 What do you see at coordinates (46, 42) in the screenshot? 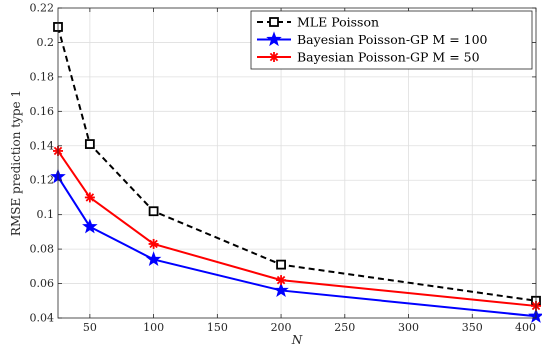
I see `y-tick-label: 0.2` at bounding box center [46, 42].